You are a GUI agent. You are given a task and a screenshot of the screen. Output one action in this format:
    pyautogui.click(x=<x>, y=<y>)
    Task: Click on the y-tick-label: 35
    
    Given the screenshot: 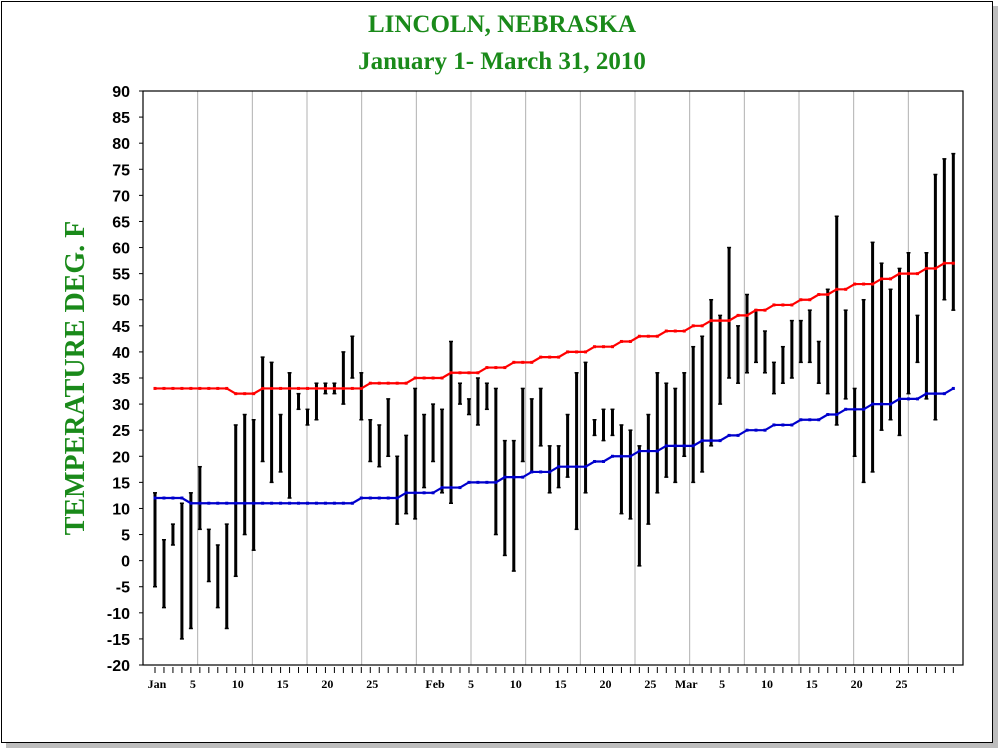 What is the action you would take?
    pyautogui.click(x=121, y=379)
    